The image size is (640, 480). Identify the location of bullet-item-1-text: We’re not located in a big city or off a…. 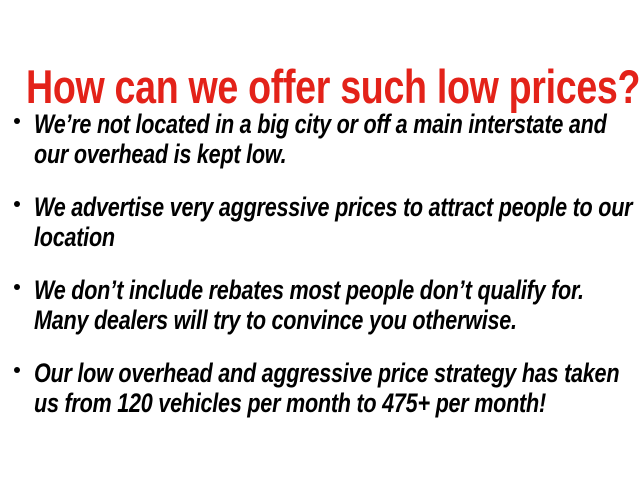
(320, 139).